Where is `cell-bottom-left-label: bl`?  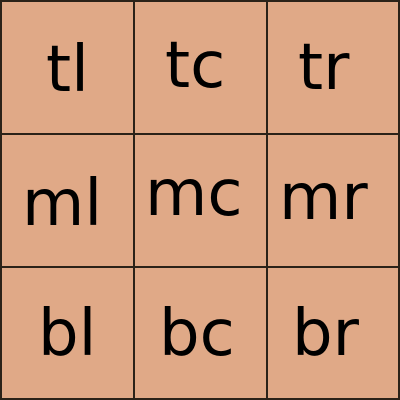 cell-bottom-left-label: bl is located at coordinates (67, 334).